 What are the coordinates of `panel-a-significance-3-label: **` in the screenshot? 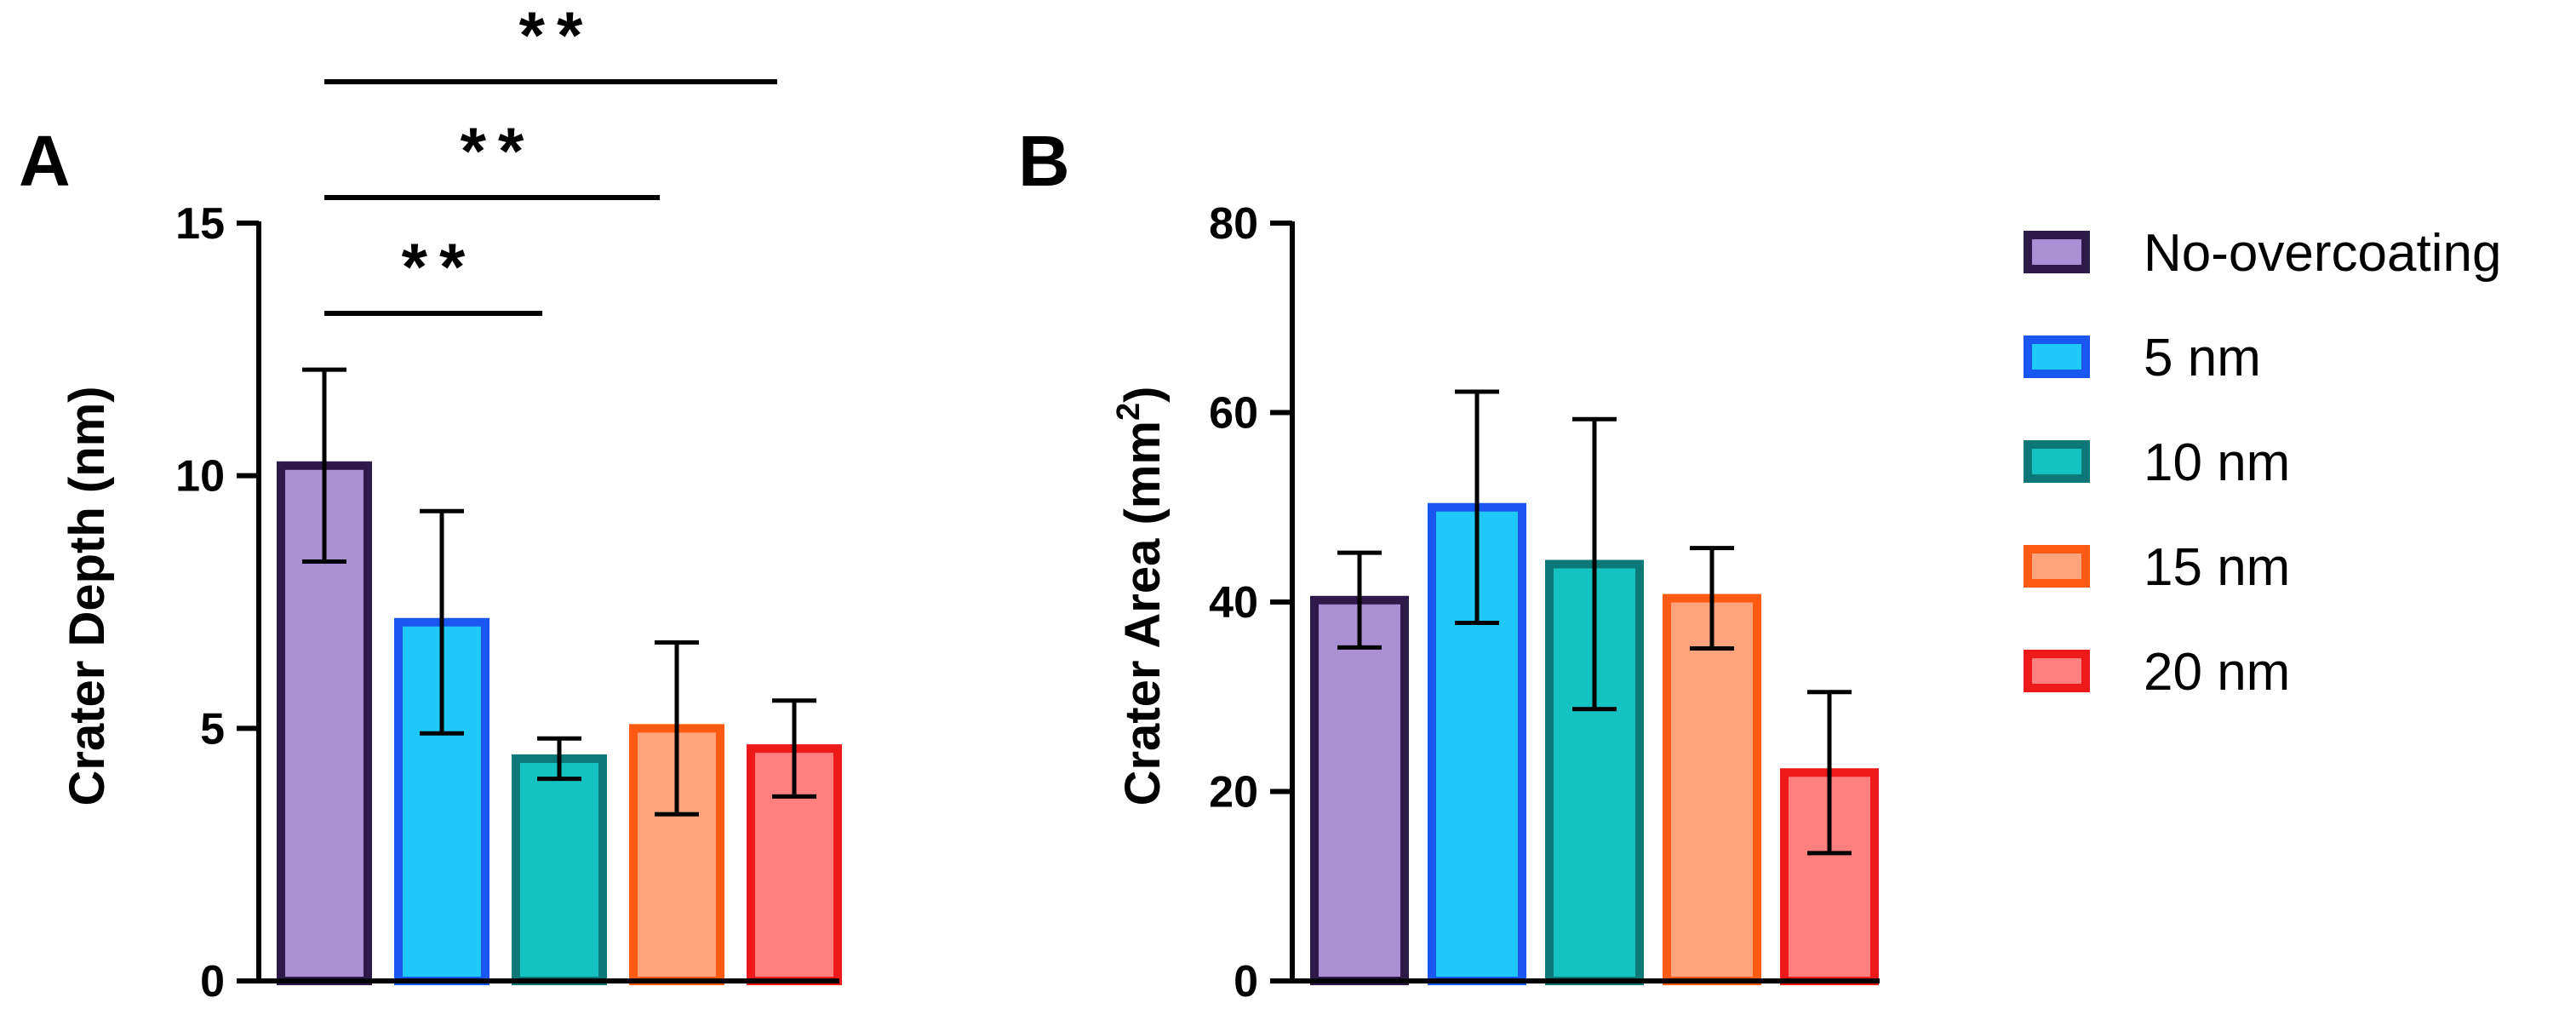 It's located at (557, 36).